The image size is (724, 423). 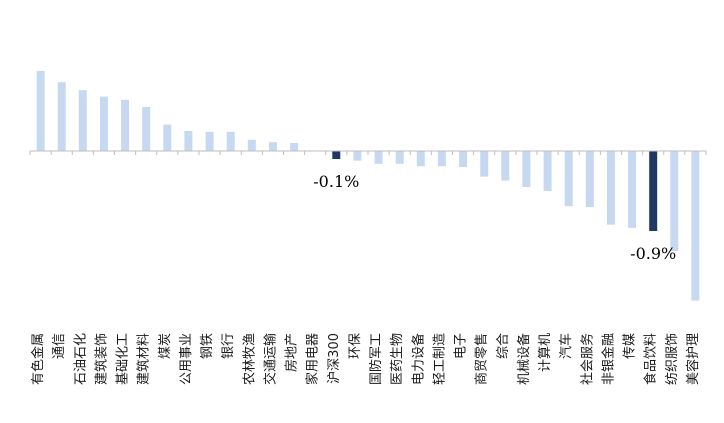 What do you see at coordinates (397, 359) in the screenshot?
I see `category-label-17: 医药生物` at bounding box center [397, 359].